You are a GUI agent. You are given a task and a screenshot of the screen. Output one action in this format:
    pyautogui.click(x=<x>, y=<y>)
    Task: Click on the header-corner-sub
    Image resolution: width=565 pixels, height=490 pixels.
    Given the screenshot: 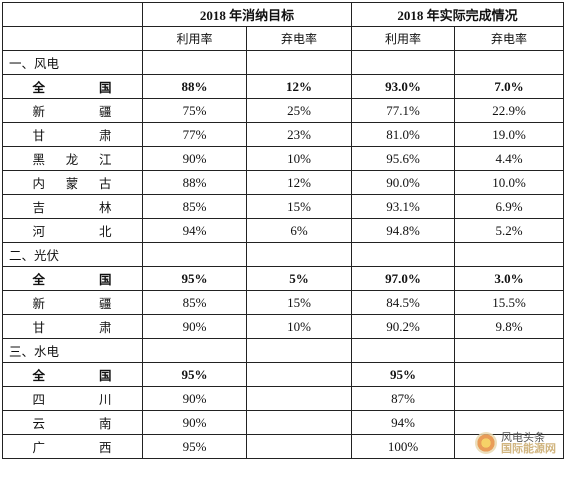 What is the action you would take?
    pyautogui.click(x=72, y=38)
    